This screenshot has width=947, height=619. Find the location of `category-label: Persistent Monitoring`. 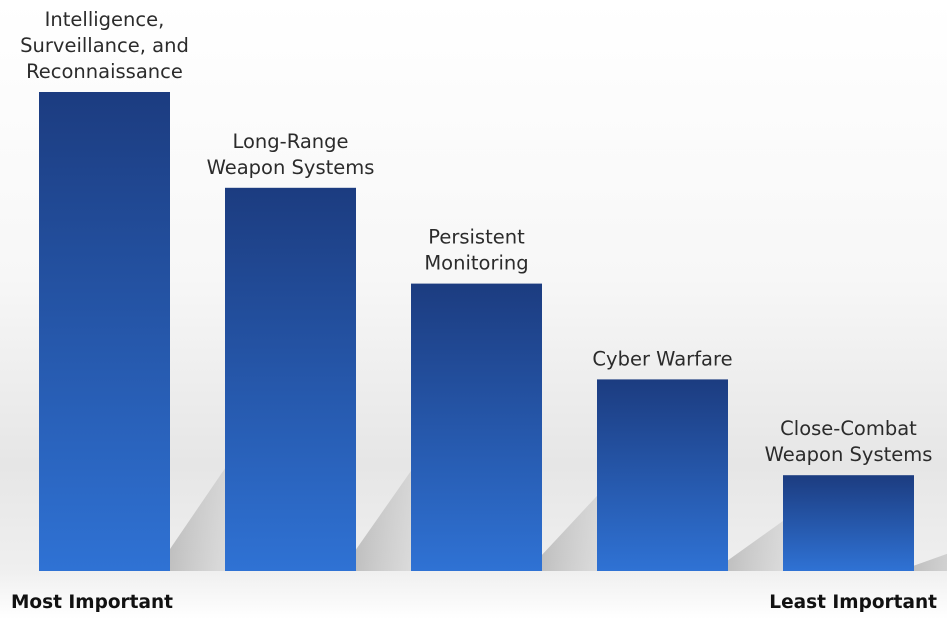

category-label: Persistent Monitoring is located at coordinates (476, 250).